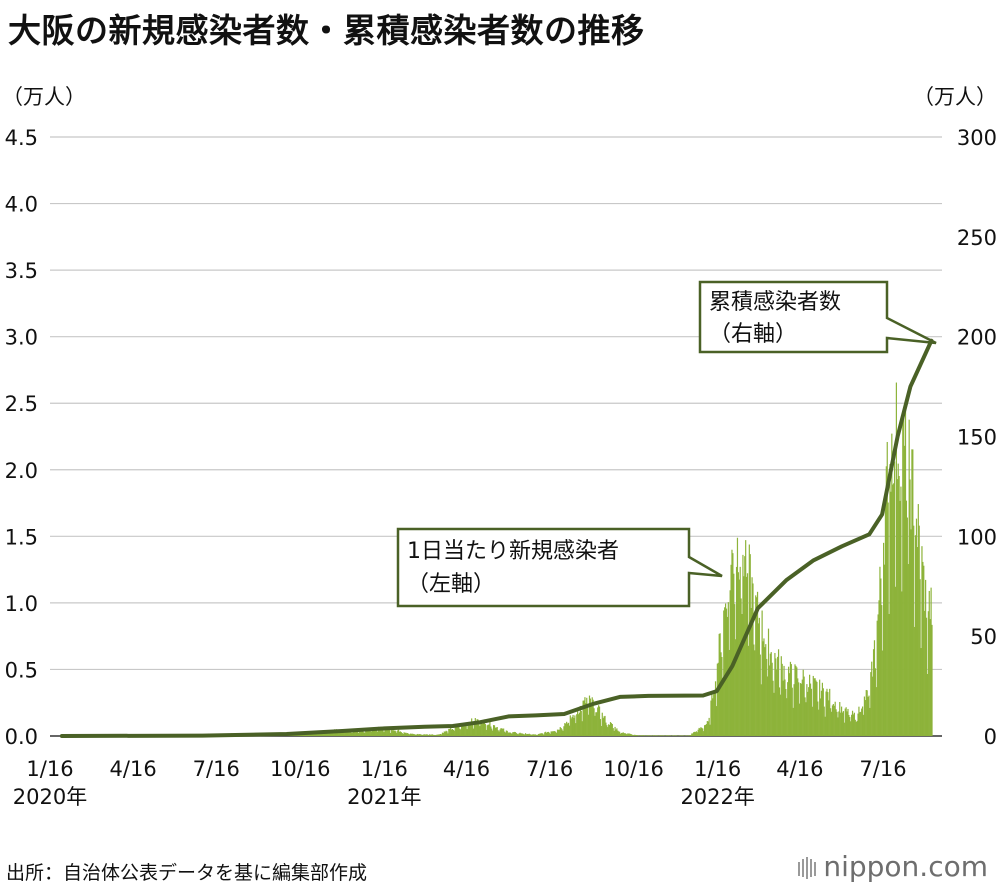 This screenshot has width=1000, height=892. I want to click on left-tick-label: 4.5, so click(21, 138).